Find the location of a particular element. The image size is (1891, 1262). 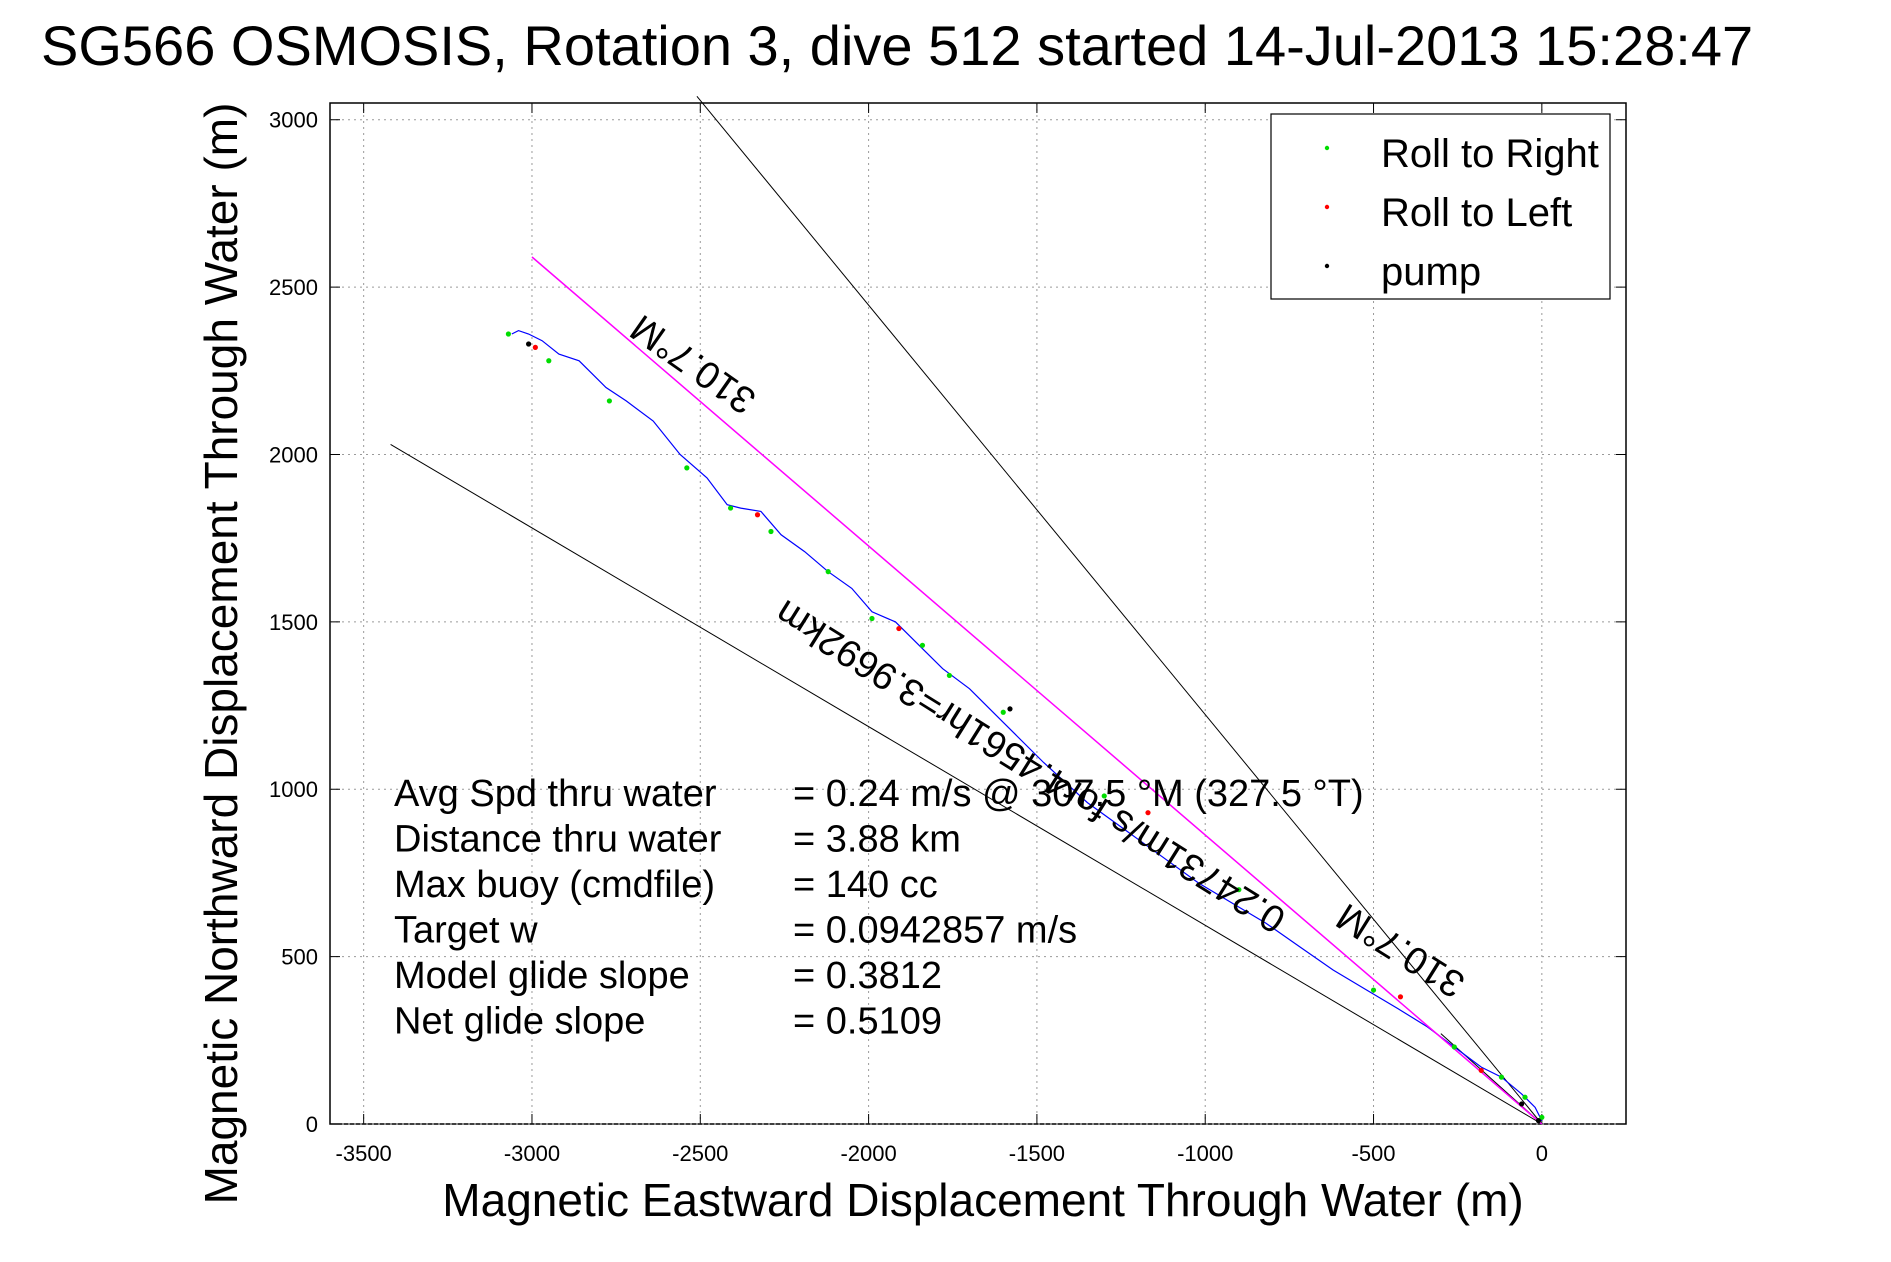

y-tick-label: 1500 is located at coordinates (293, 622).